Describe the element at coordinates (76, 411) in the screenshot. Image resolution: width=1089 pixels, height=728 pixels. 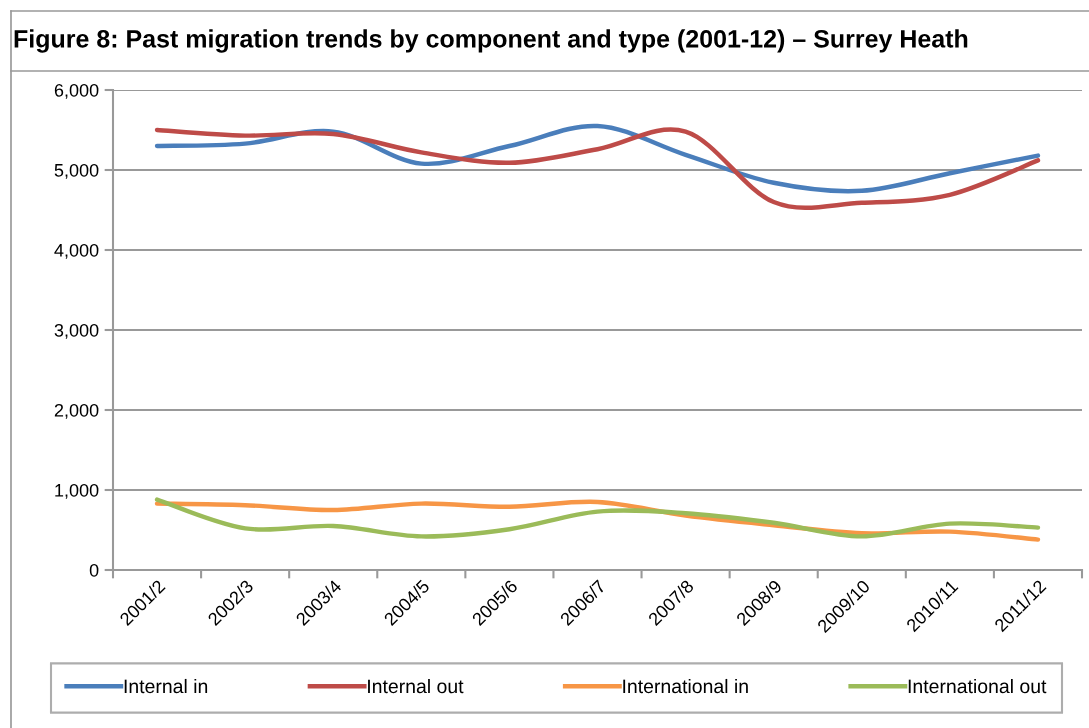
I see `y-tick-label: 2,000` at that location.